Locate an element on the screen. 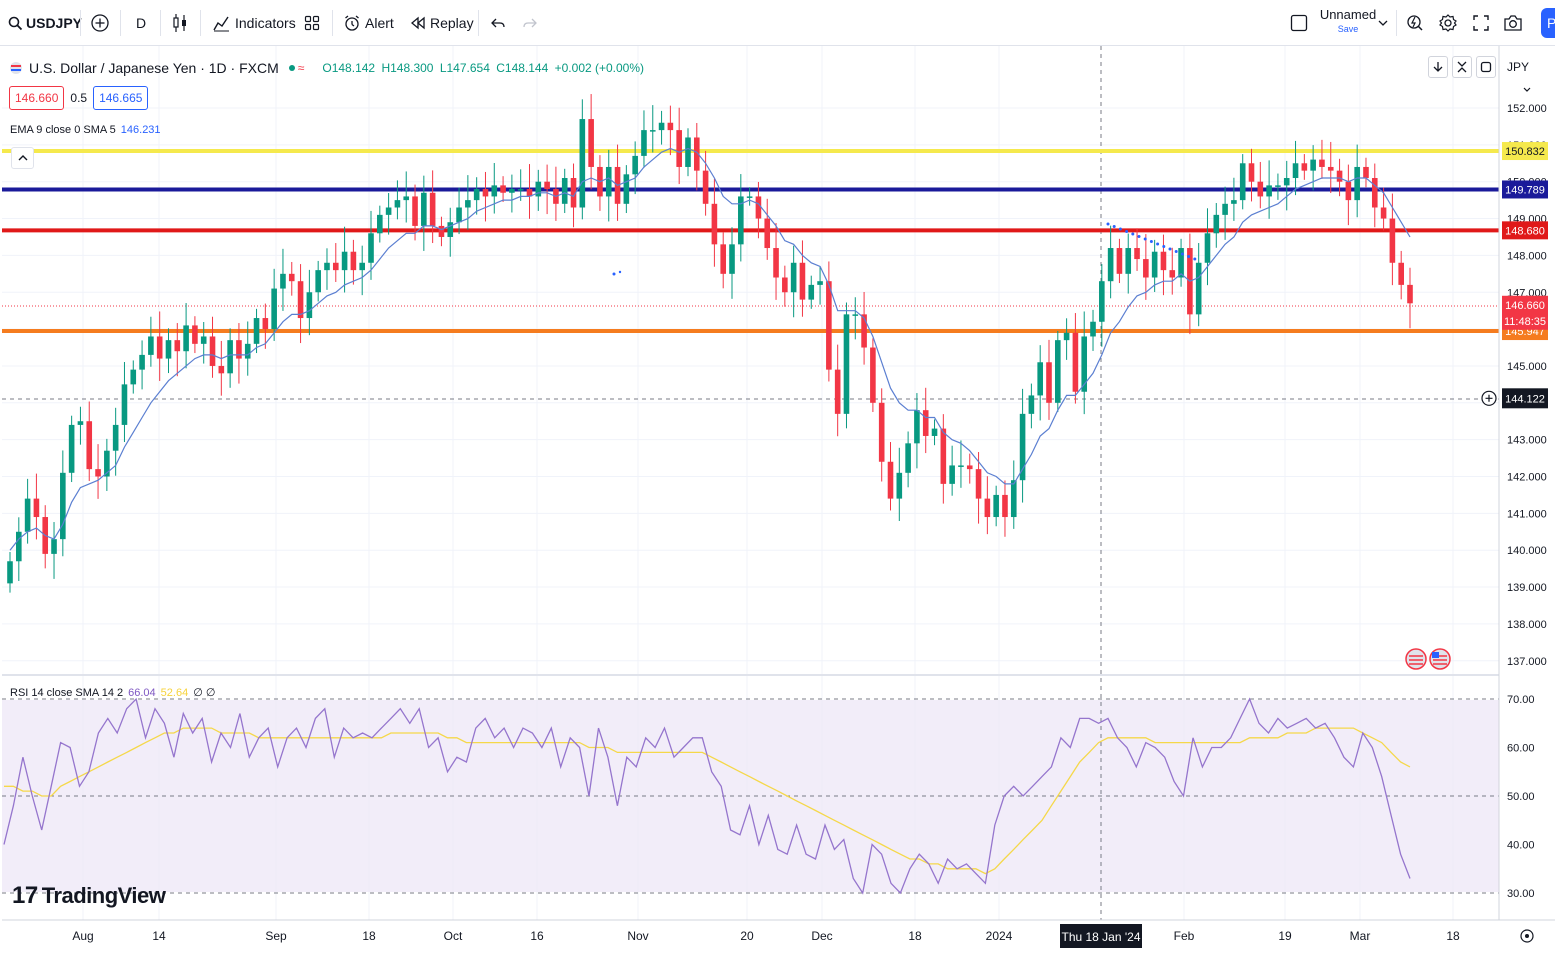 This screenshot has width=1555, height=955. sell-button: 146.660 is located at coordinates (37, 98).